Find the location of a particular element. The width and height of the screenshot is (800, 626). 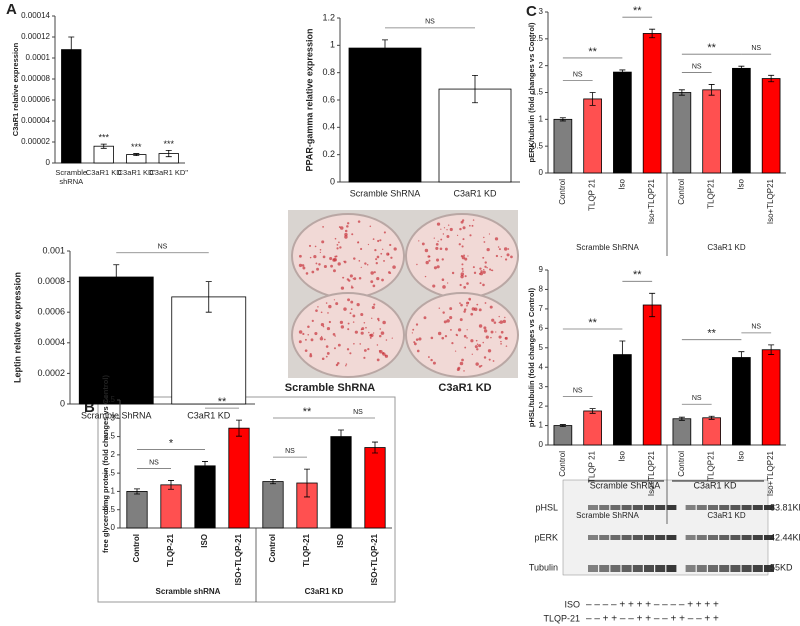

x-tick-label: ISO+TLQP-21 is located at coordinates (374, 559).